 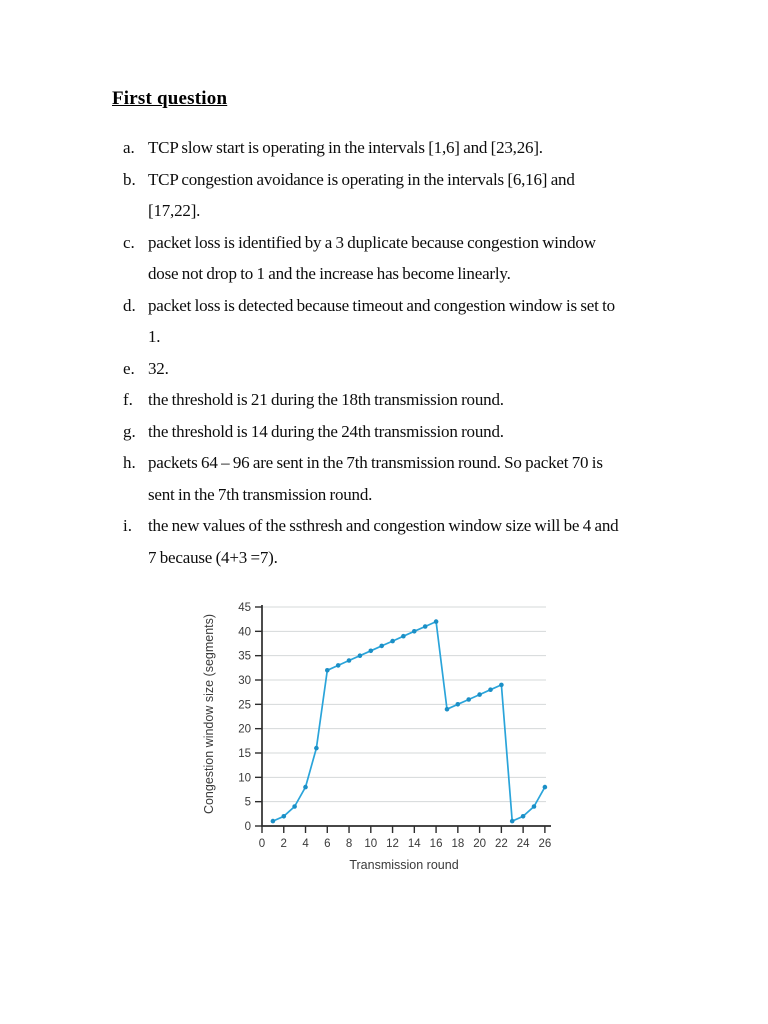 What do you see at coordinates (415, 369) in the screenshot?
I see `list-item-text: 32.` at bounding box center [415, 369].